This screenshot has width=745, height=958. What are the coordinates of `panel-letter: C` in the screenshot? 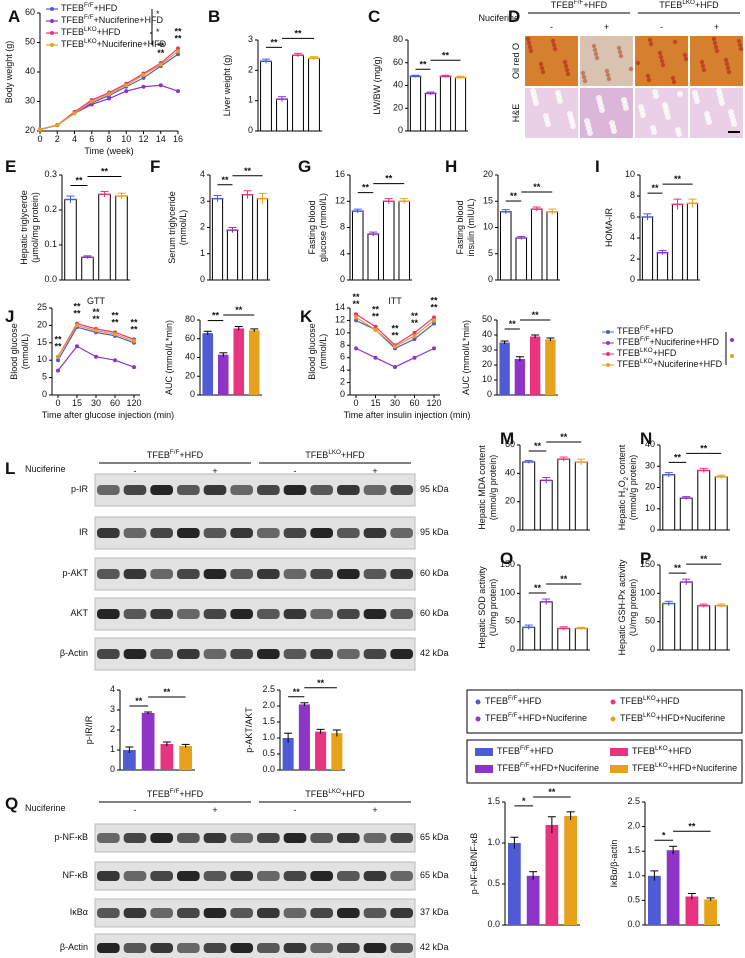 It's located at (374, 16).